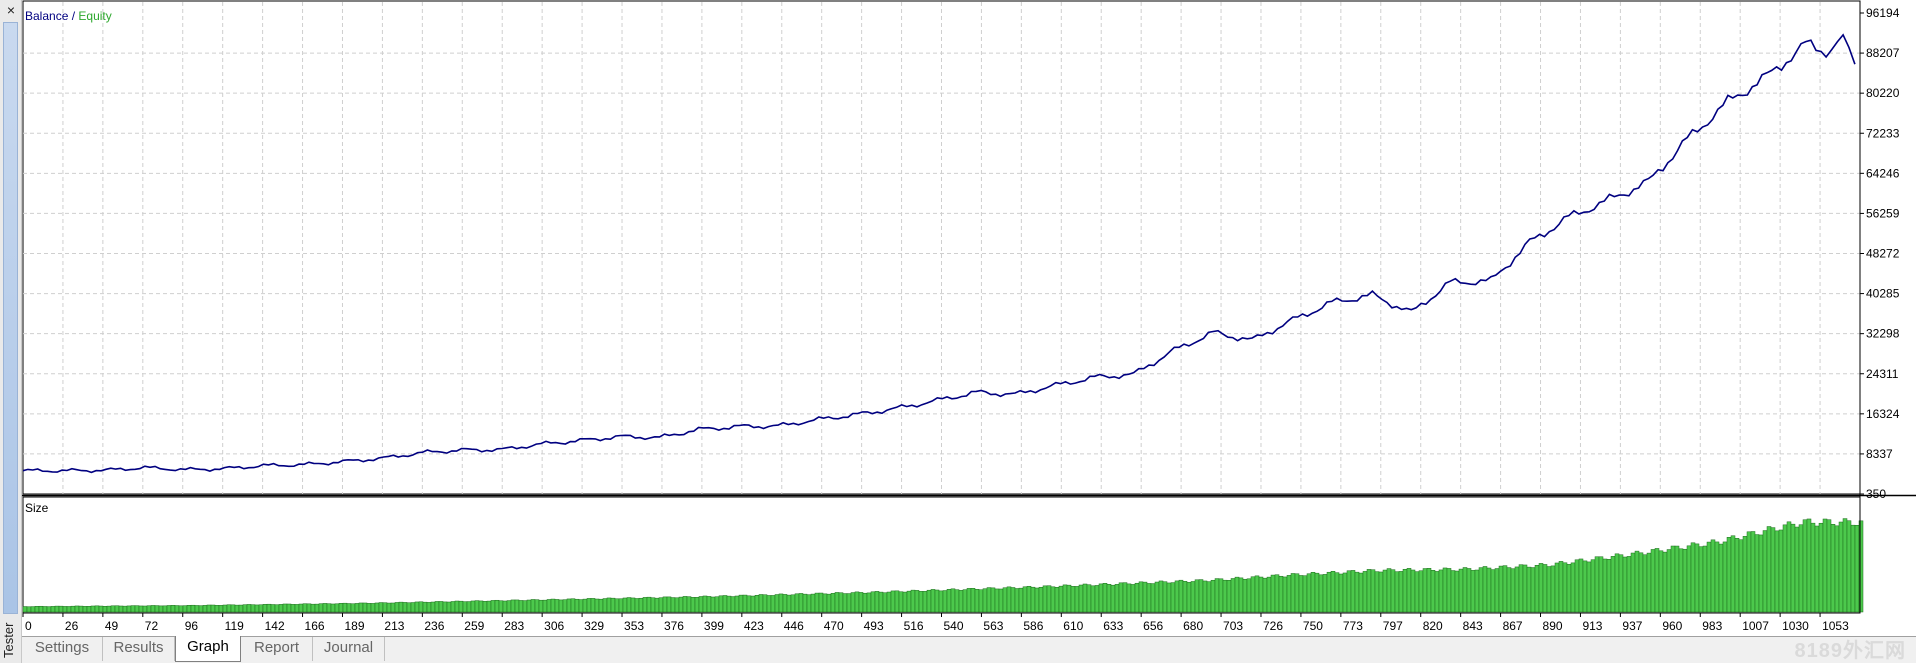  I want to click on x-tick-label: 446, so click(794, 626).